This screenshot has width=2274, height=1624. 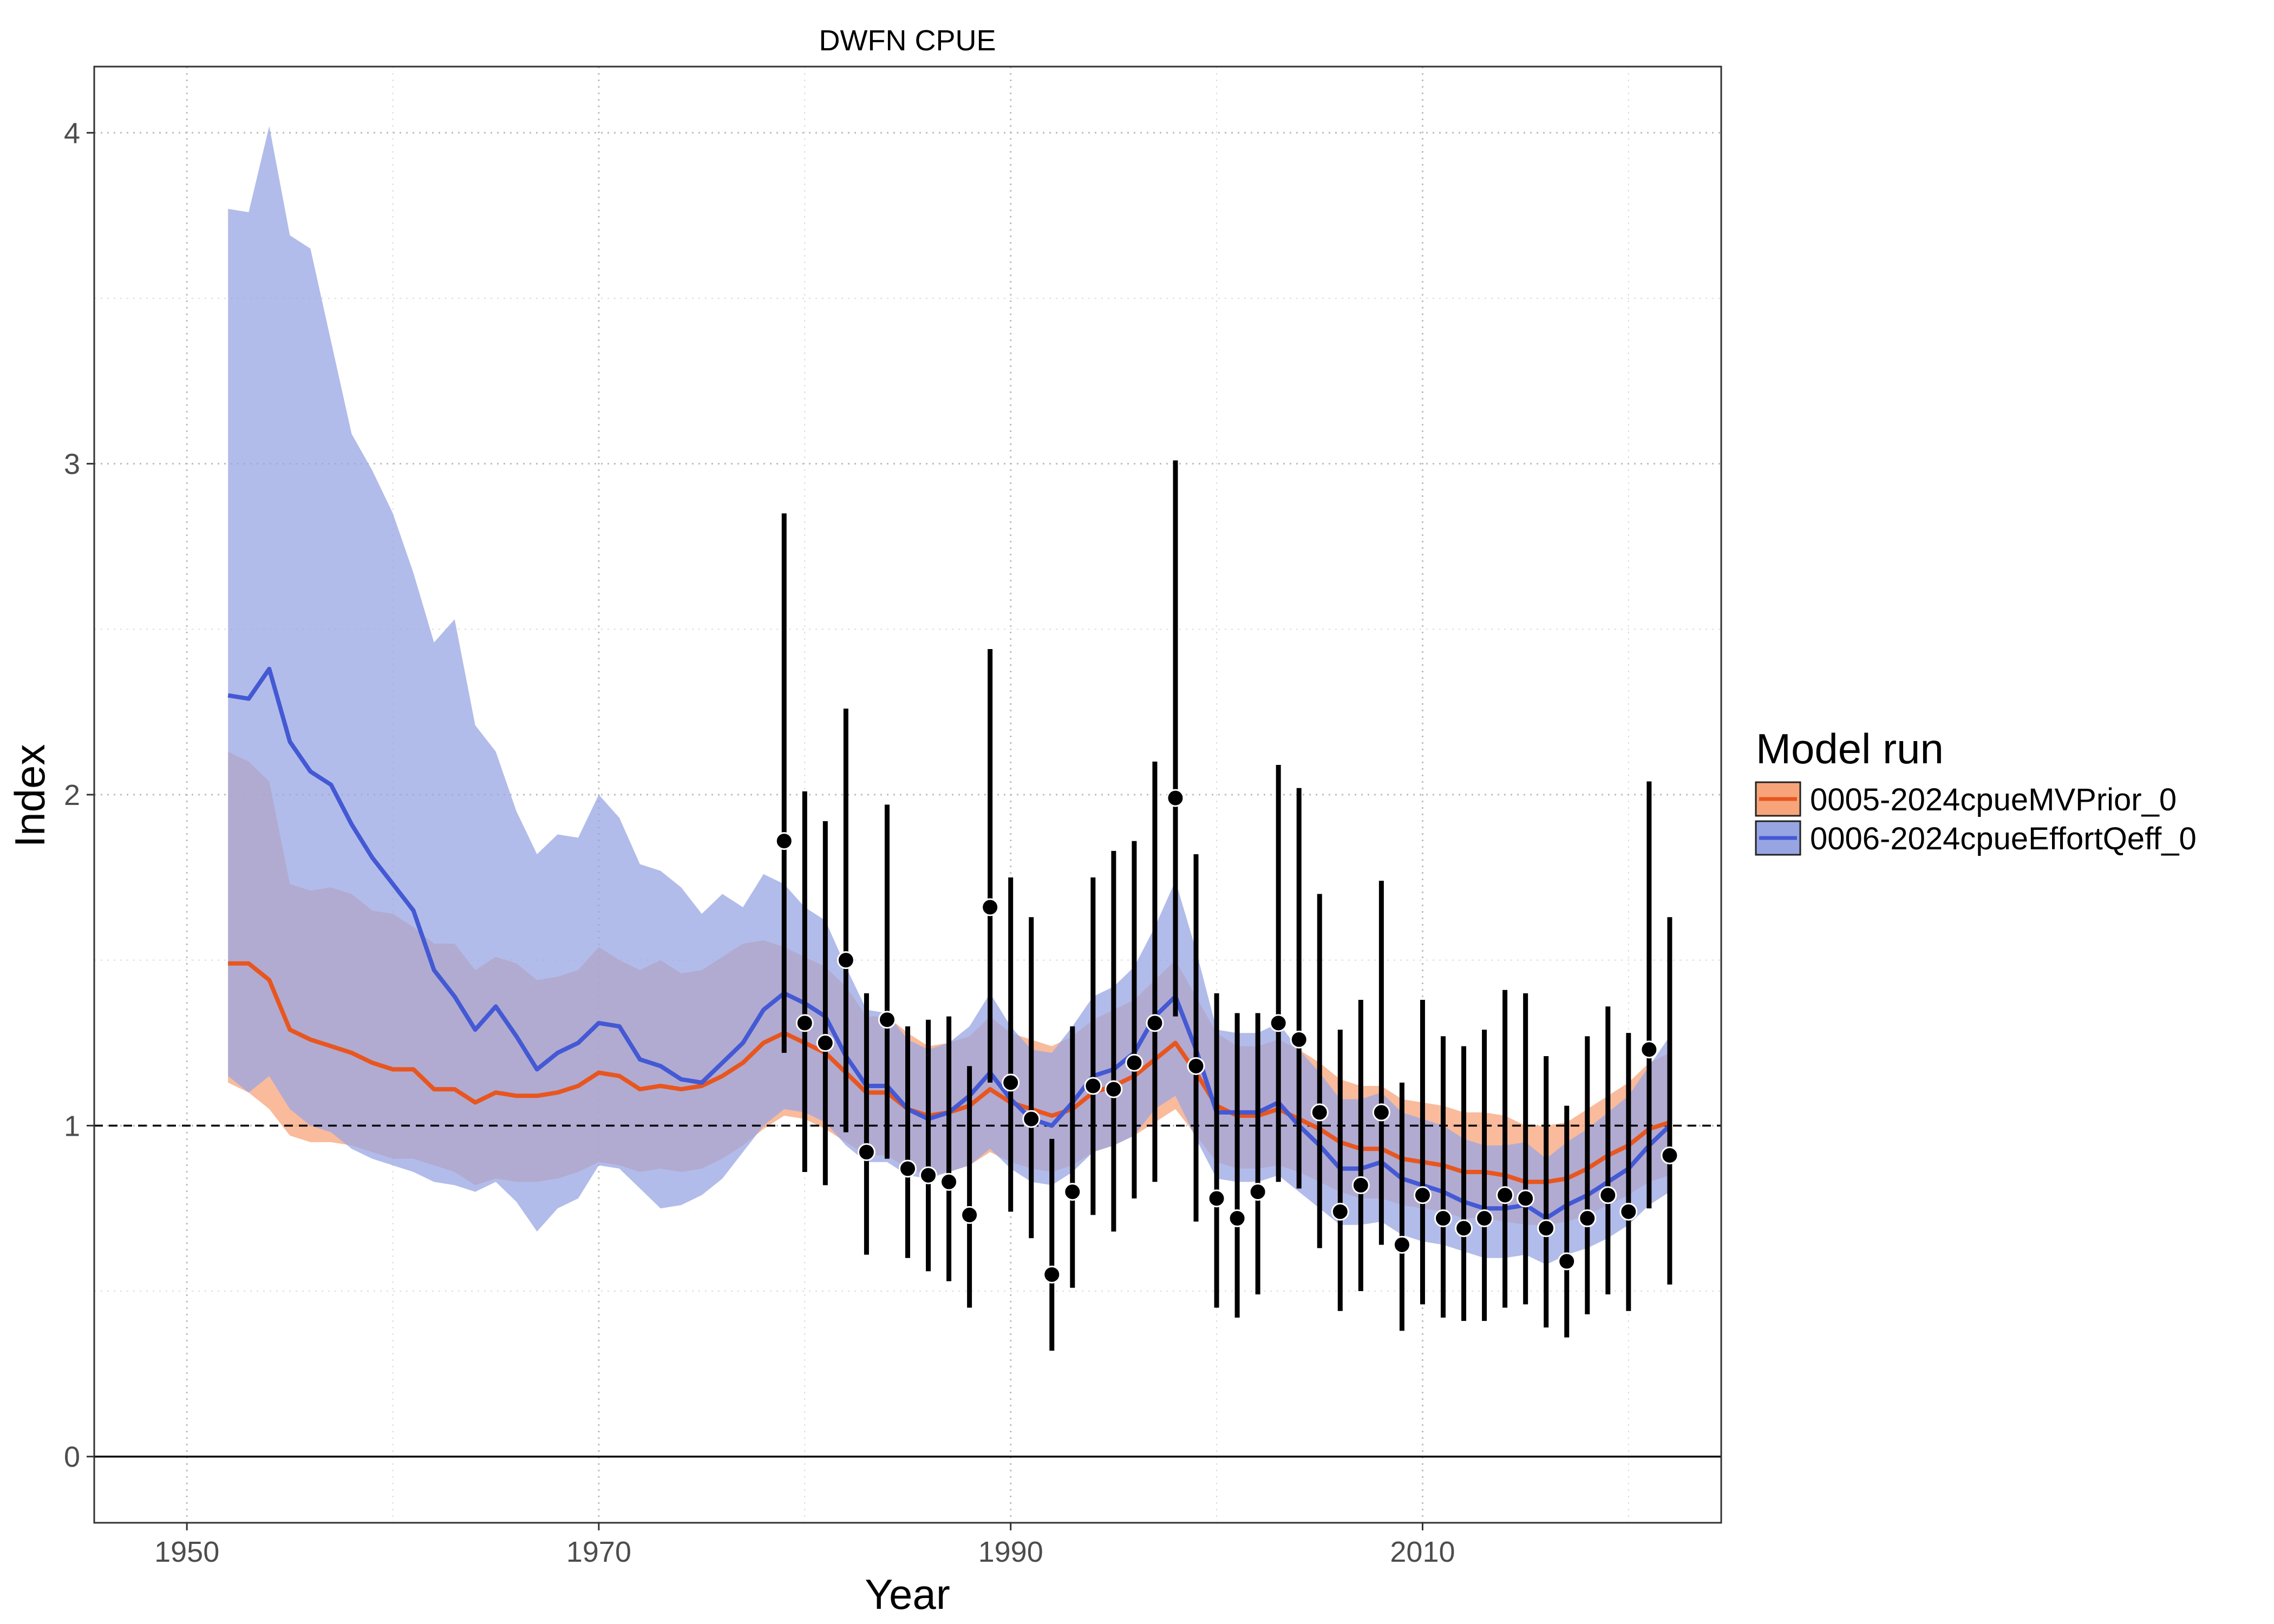 What do you see at coordinates (72, 1458) in the screenshot?
I see `y-tick-label: 0` at bounding box center [72, 1458].